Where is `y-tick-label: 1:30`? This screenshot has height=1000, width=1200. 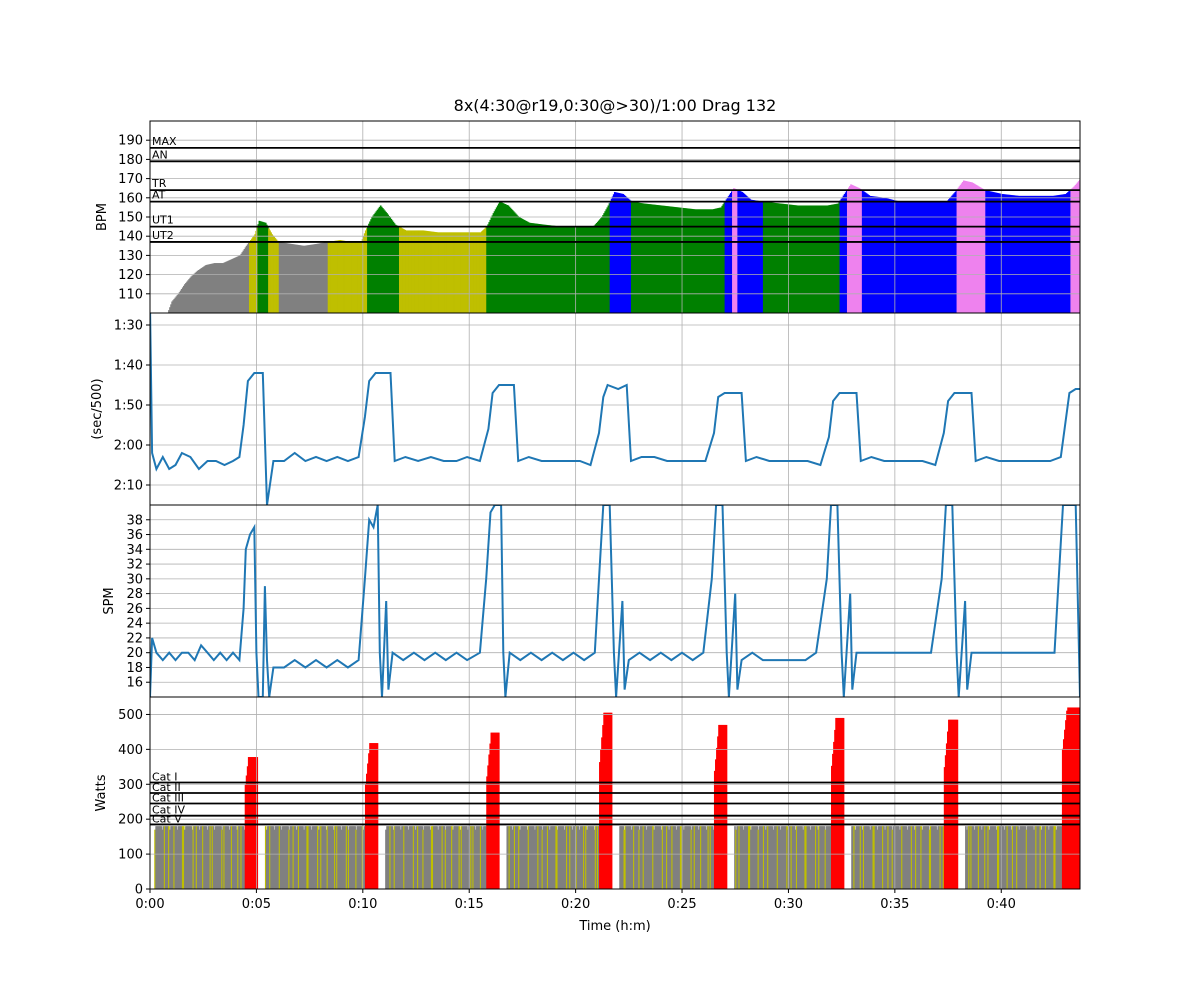
y-tick-label: 1:30 is located at coordinates (128, 326).